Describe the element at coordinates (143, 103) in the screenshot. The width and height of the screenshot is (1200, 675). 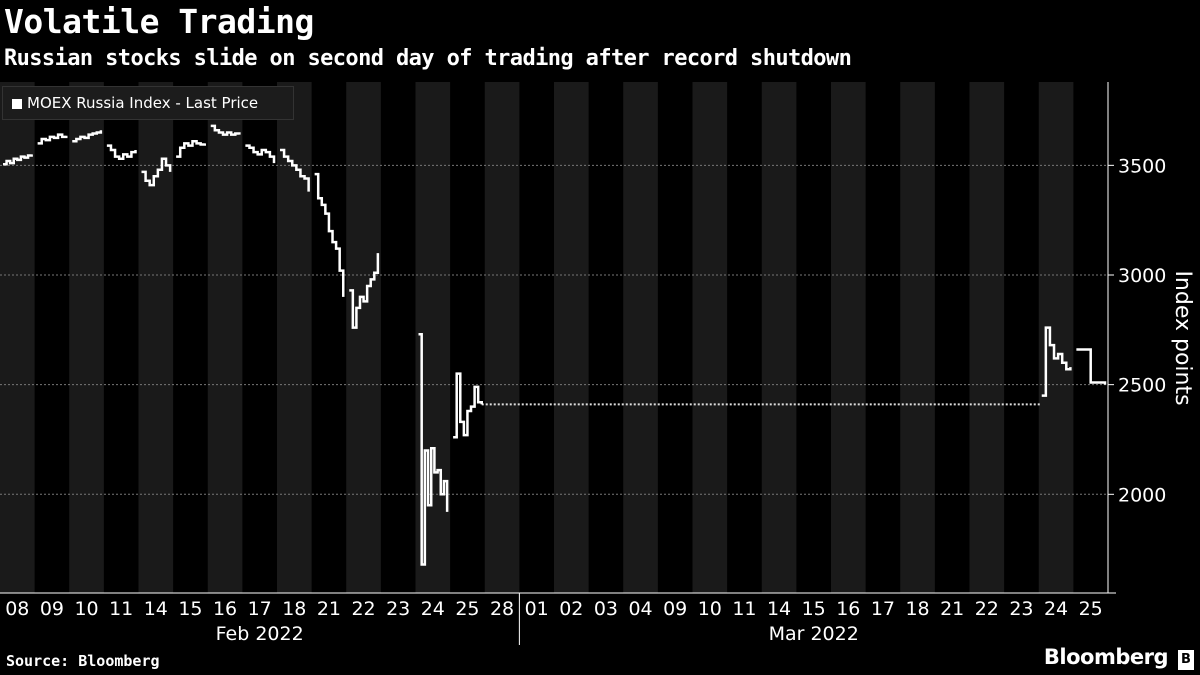
I see `legend-label: MOEX Russia Index - Last Price` at that location.